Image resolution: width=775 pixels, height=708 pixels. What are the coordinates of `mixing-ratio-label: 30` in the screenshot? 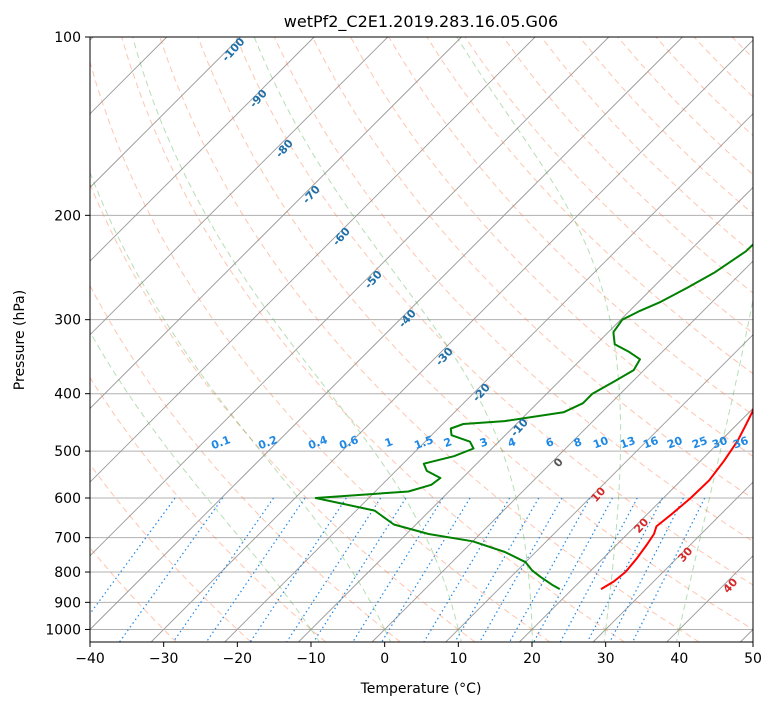 It's located at (719, 443).